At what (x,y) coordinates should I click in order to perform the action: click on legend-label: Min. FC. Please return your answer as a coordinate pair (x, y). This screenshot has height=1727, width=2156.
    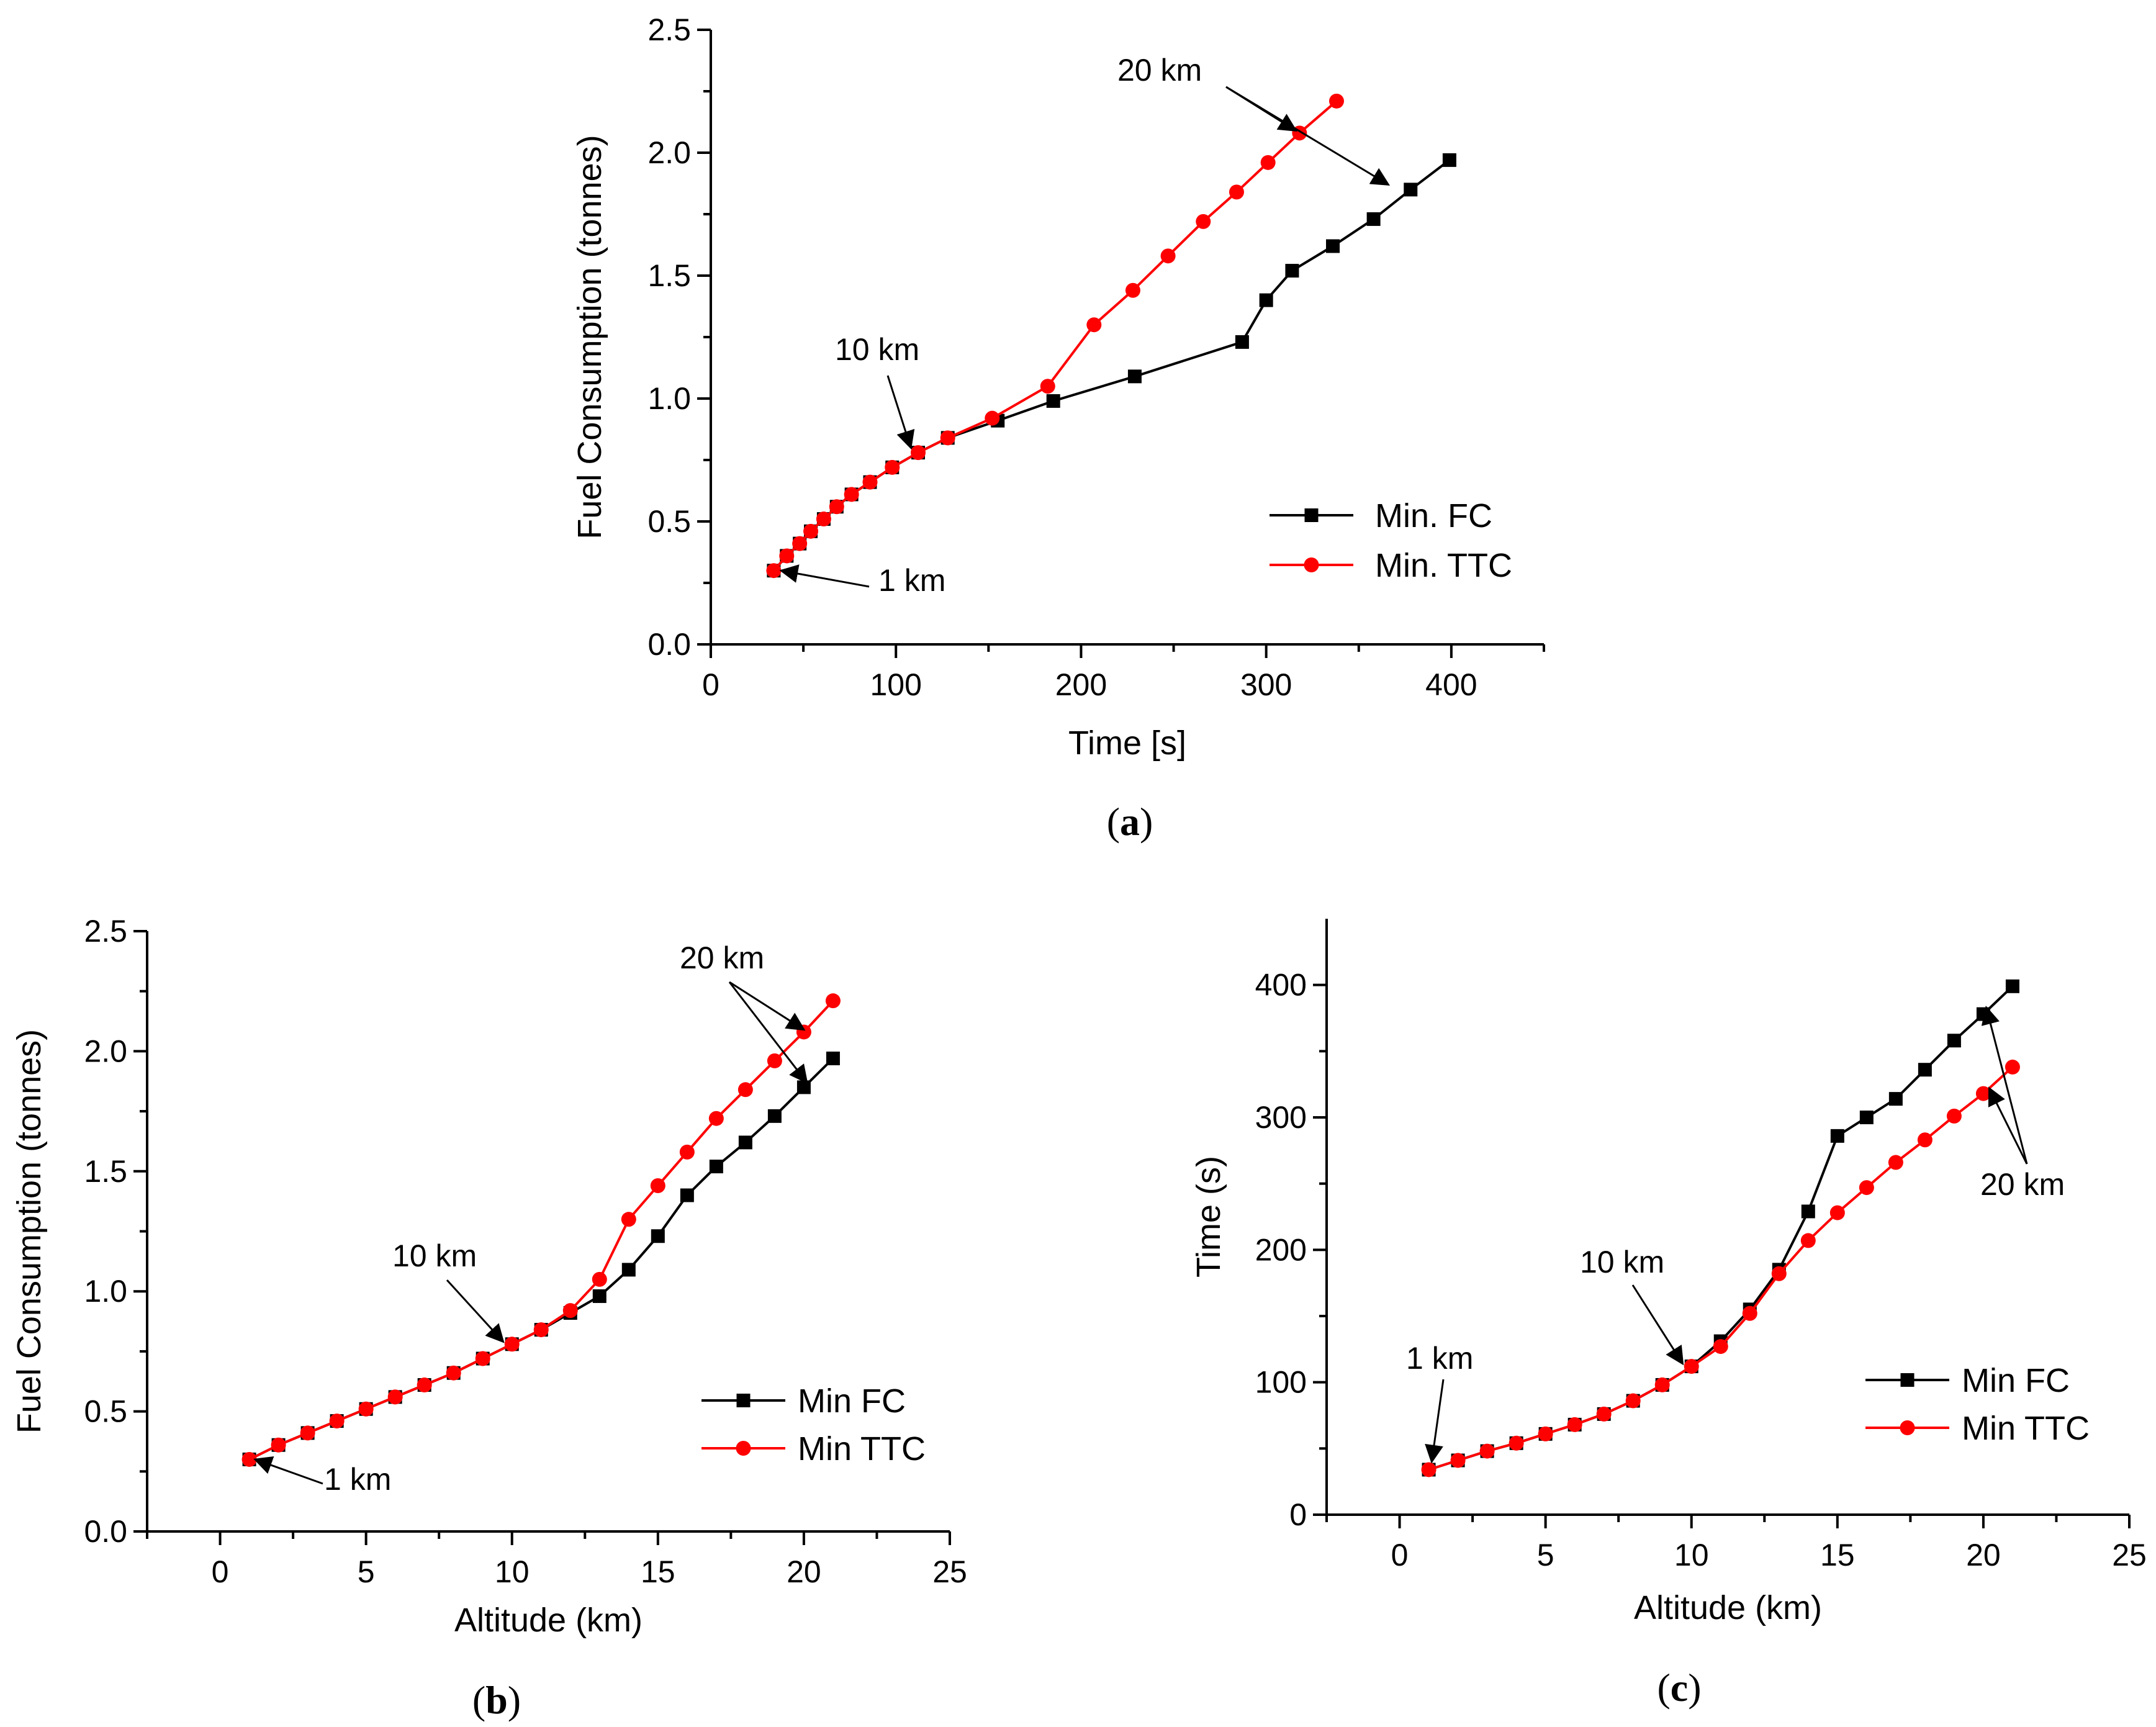
    Looking at the image, I should click on (1433, 515).